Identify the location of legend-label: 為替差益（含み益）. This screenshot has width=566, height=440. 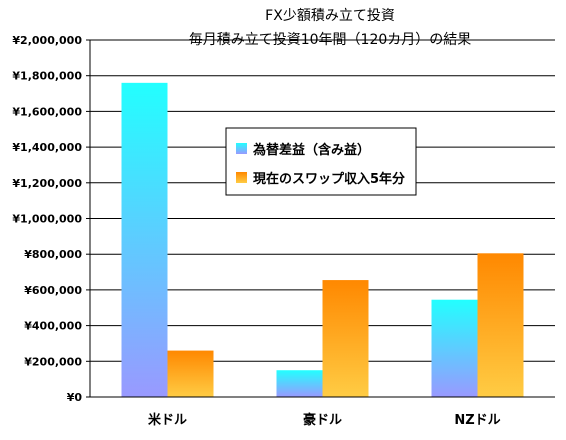
(311, 150).